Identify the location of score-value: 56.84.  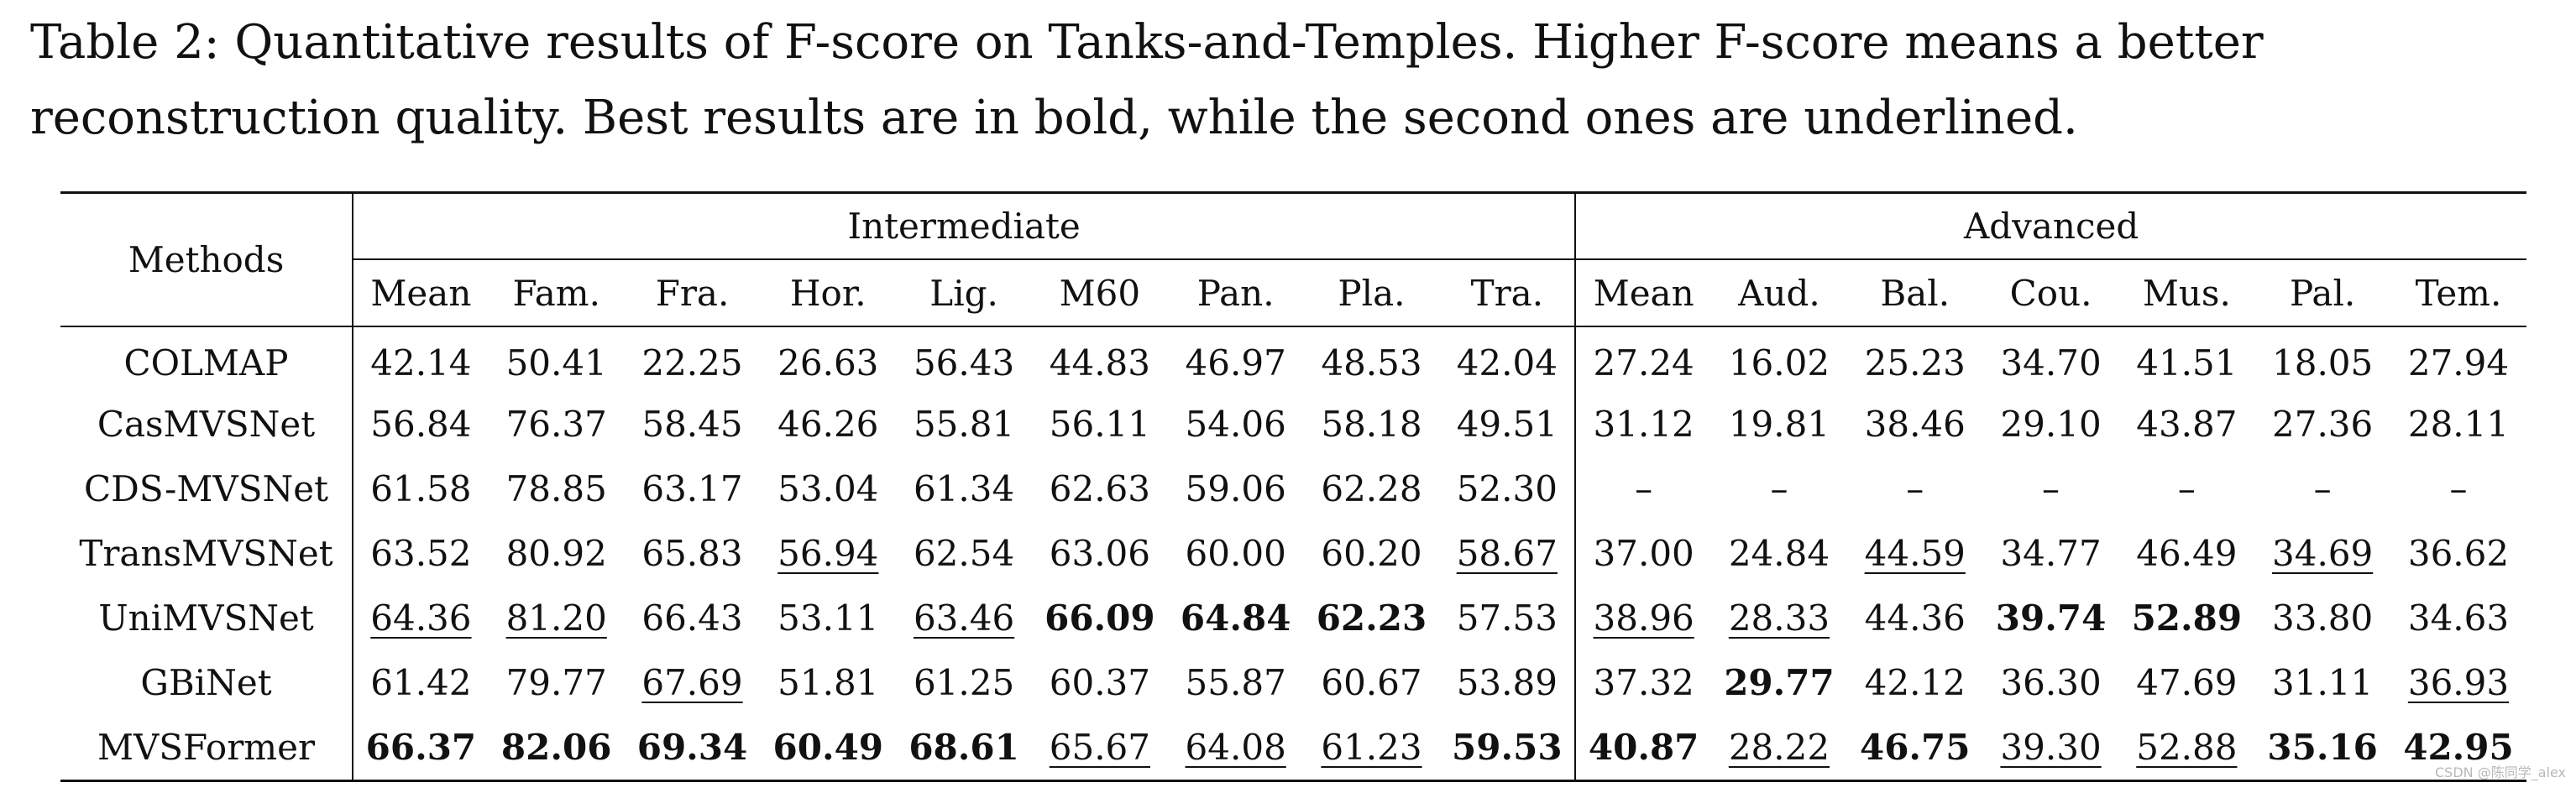
(421, 425).